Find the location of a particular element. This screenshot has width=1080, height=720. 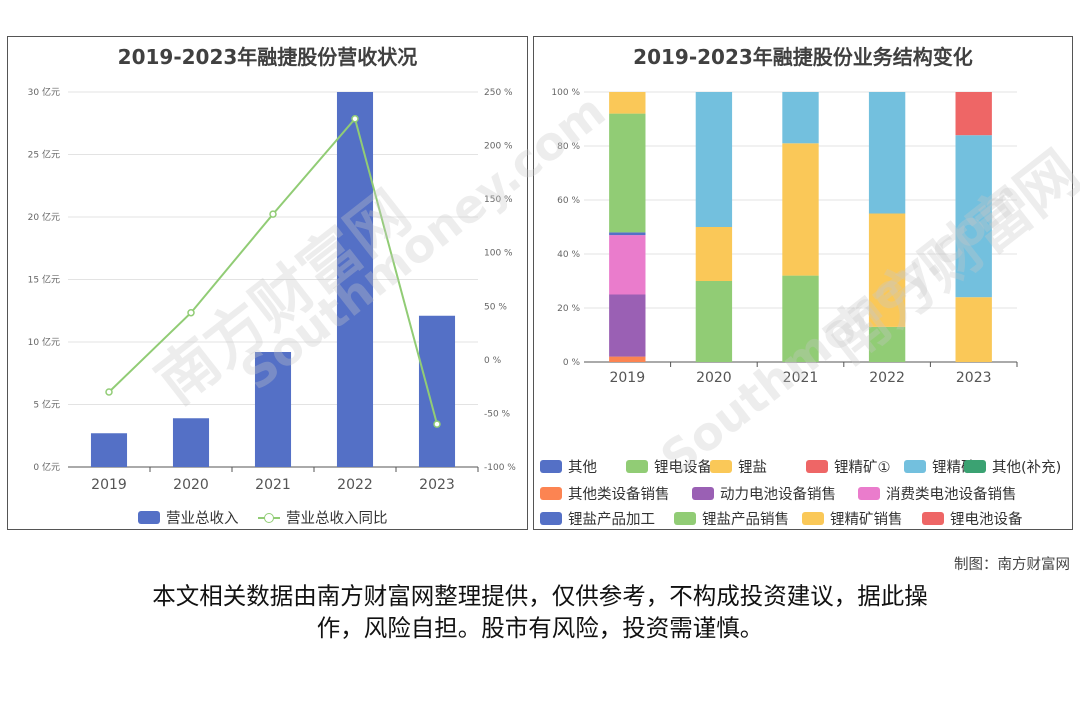

legend-item: 消费类电池设备销售 is located at coordinates (937, 493).